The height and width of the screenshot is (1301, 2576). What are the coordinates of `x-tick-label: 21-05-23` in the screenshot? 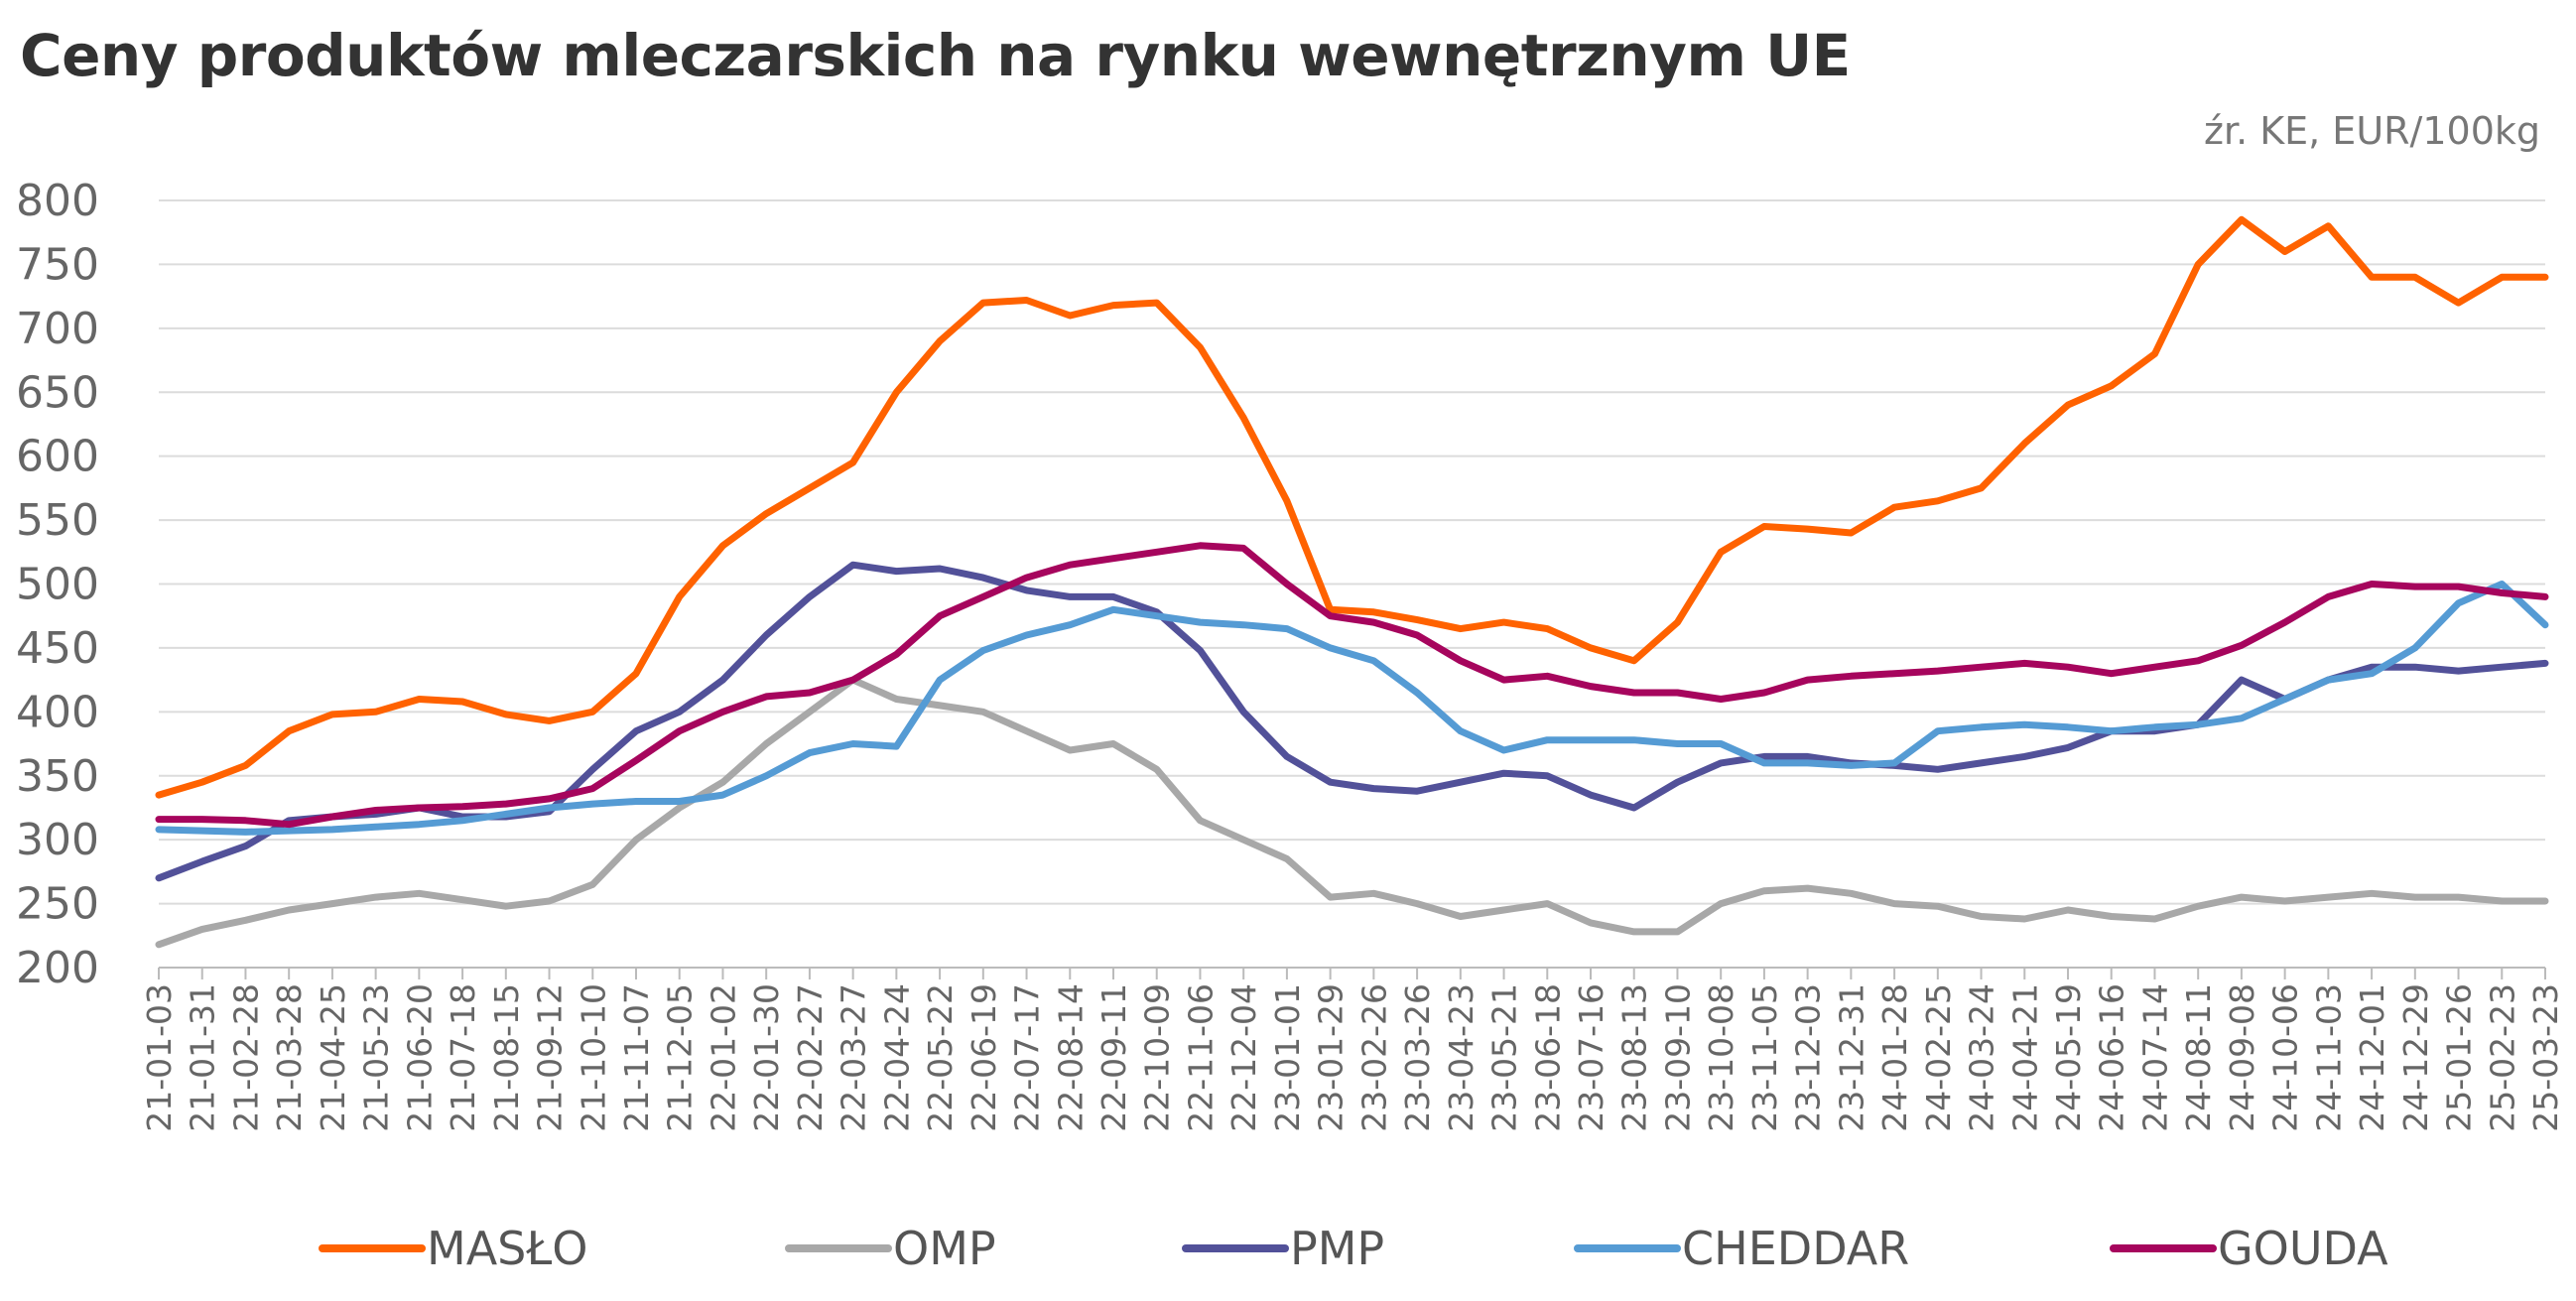 It's located at (377, 1057).